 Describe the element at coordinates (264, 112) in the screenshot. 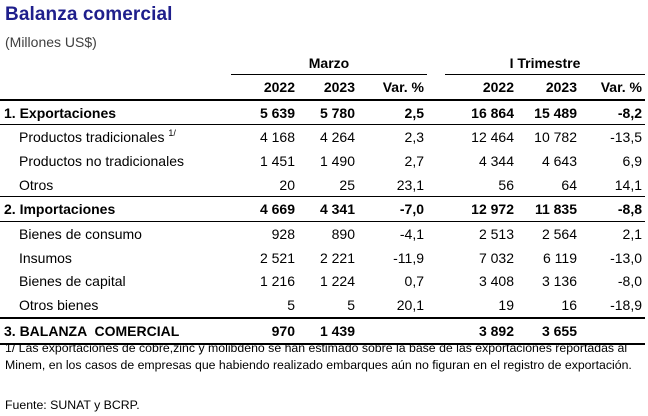

I see `cell: 5 639` at that location.